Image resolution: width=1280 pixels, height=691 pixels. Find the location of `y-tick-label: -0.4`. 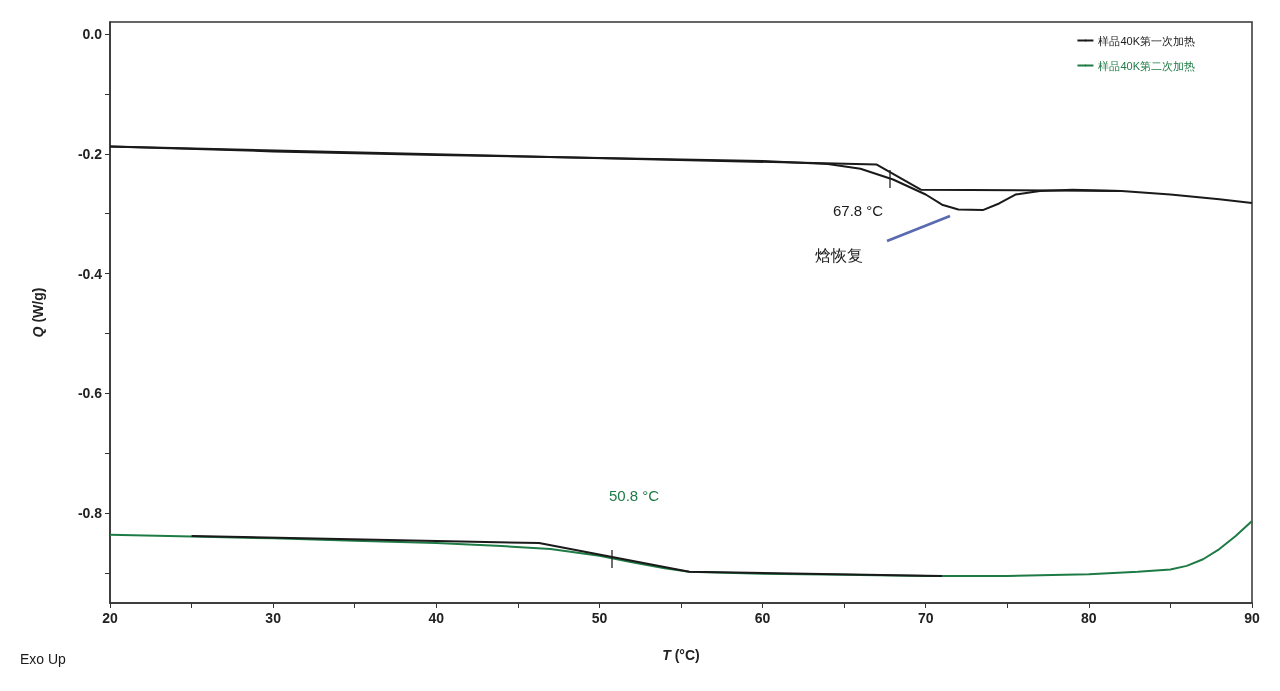

y-tick-label: -0.4 is located at coordinates (90, 273).